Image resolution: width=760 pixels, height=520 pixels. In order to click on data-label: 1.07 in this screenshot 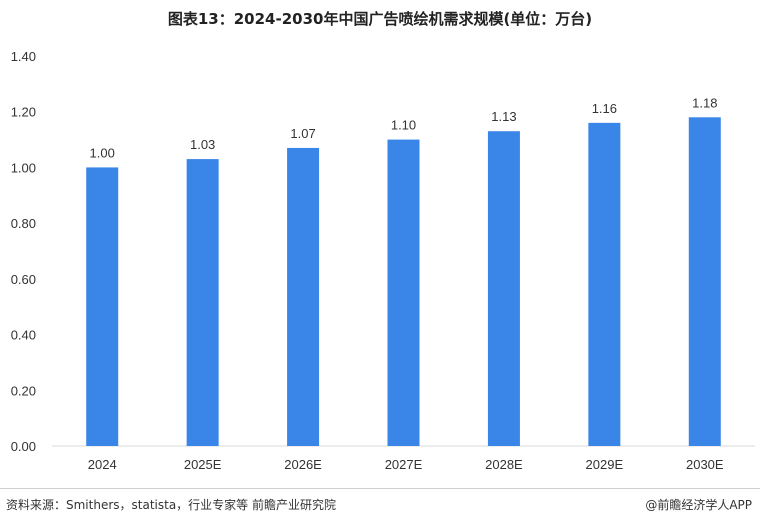, I will do `click(302, 133)`.